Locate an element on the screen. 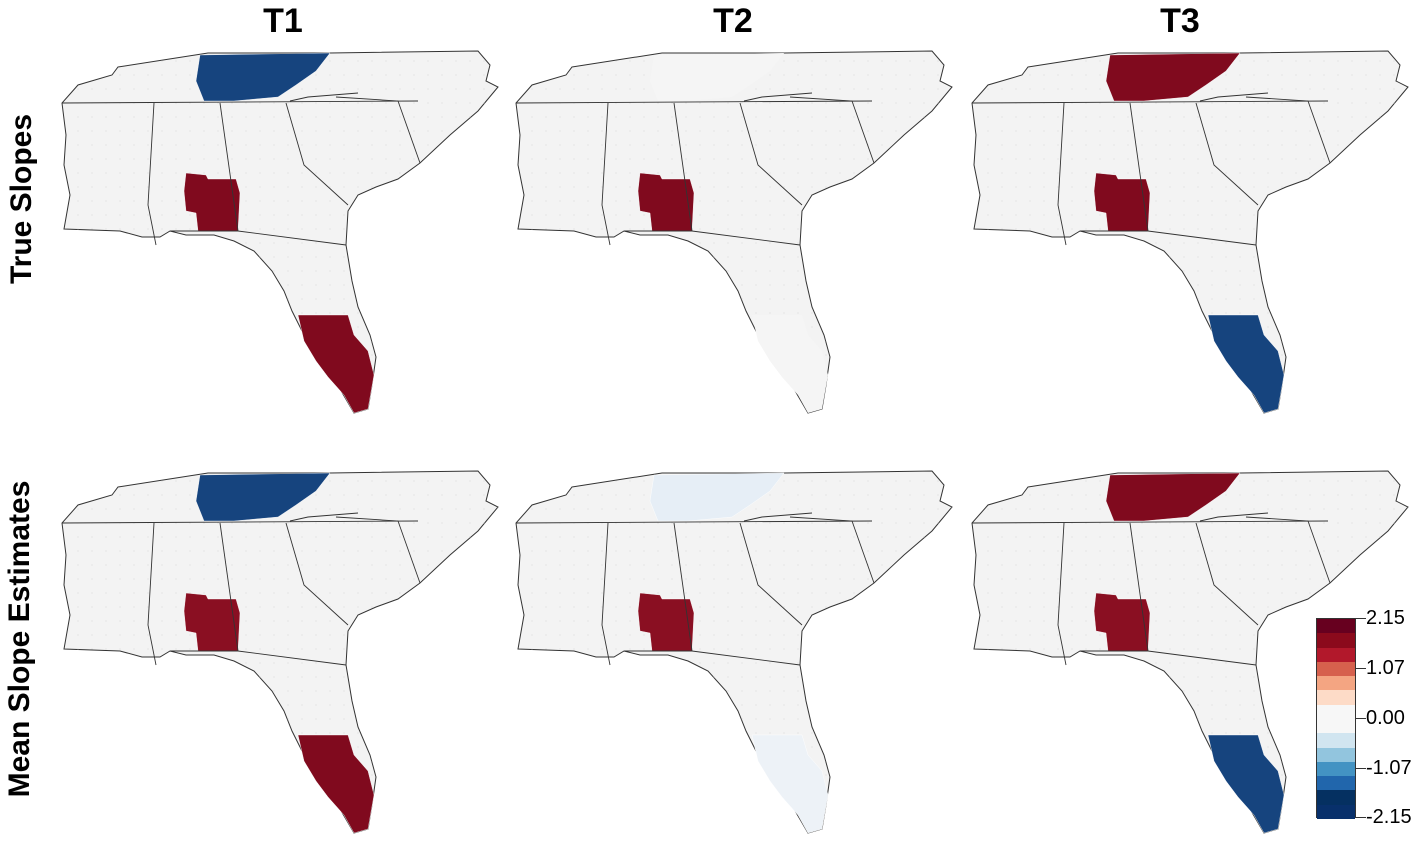  legend-zero-label: 0.00 is located at coordinates (1385, 718).